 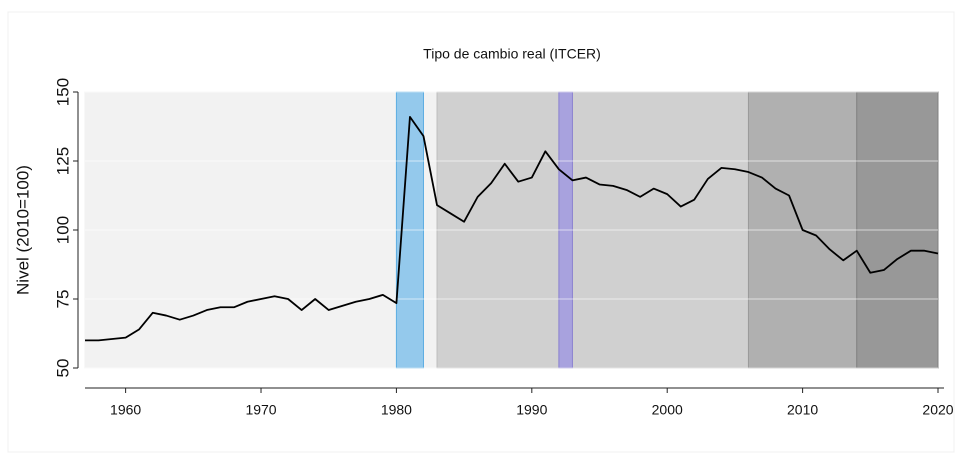 What do you see at coordinates (512, 54) in the screenshot?
I see `chart-title: Tipo de cambio real (ITCER)` at bounding box center [512, 54].